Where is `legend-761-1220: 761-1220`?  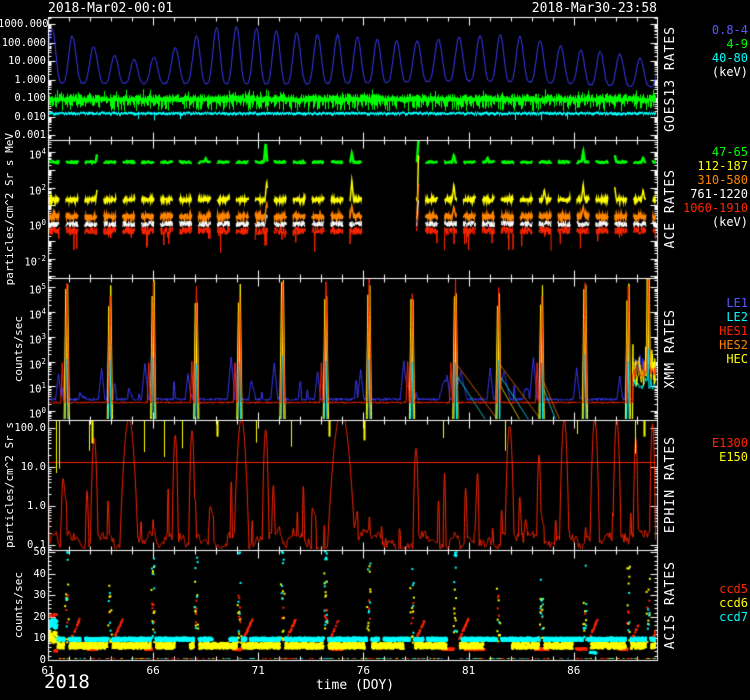 legend-761-1220: 761-1220 is located at coordinates (719, 194).